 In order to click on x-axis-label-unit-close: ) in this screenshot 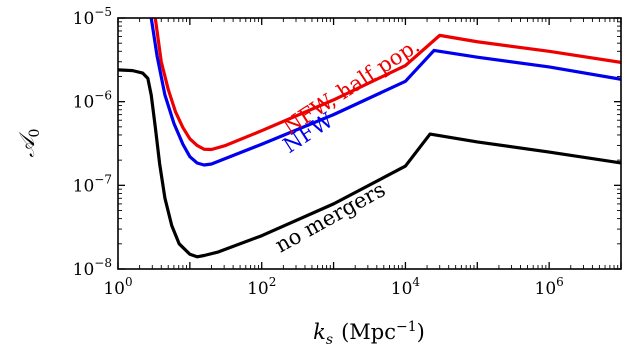, I will do `click(421, 332)`.